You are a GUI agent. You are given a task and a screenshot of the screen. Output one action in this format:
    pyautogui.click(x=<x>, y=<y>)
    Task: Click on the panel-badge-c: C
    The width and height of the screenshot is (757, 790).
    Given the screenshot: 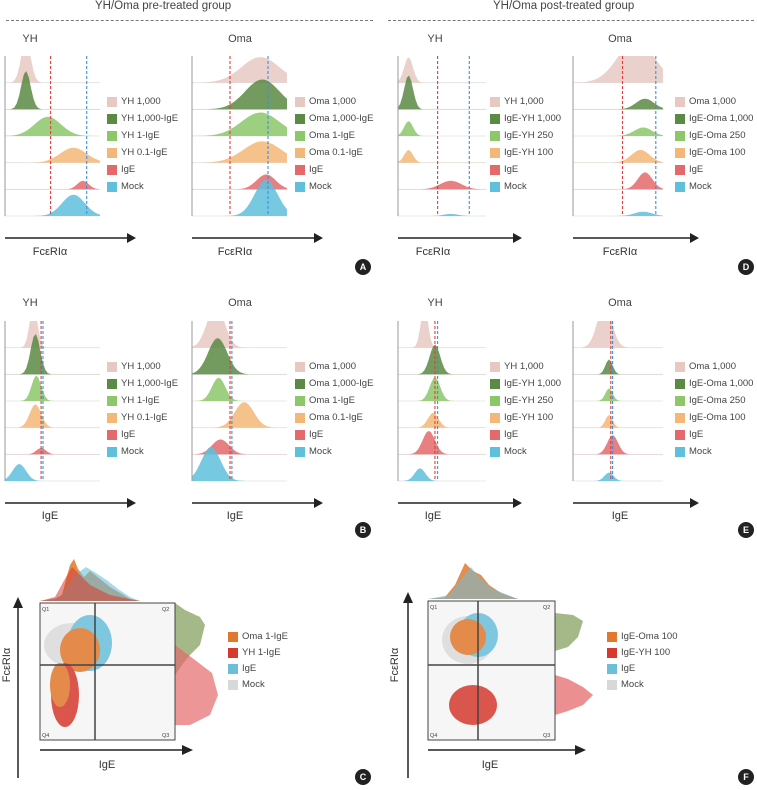 What is the action you would take?
    pyautogui.click(x=363, y=777)
    